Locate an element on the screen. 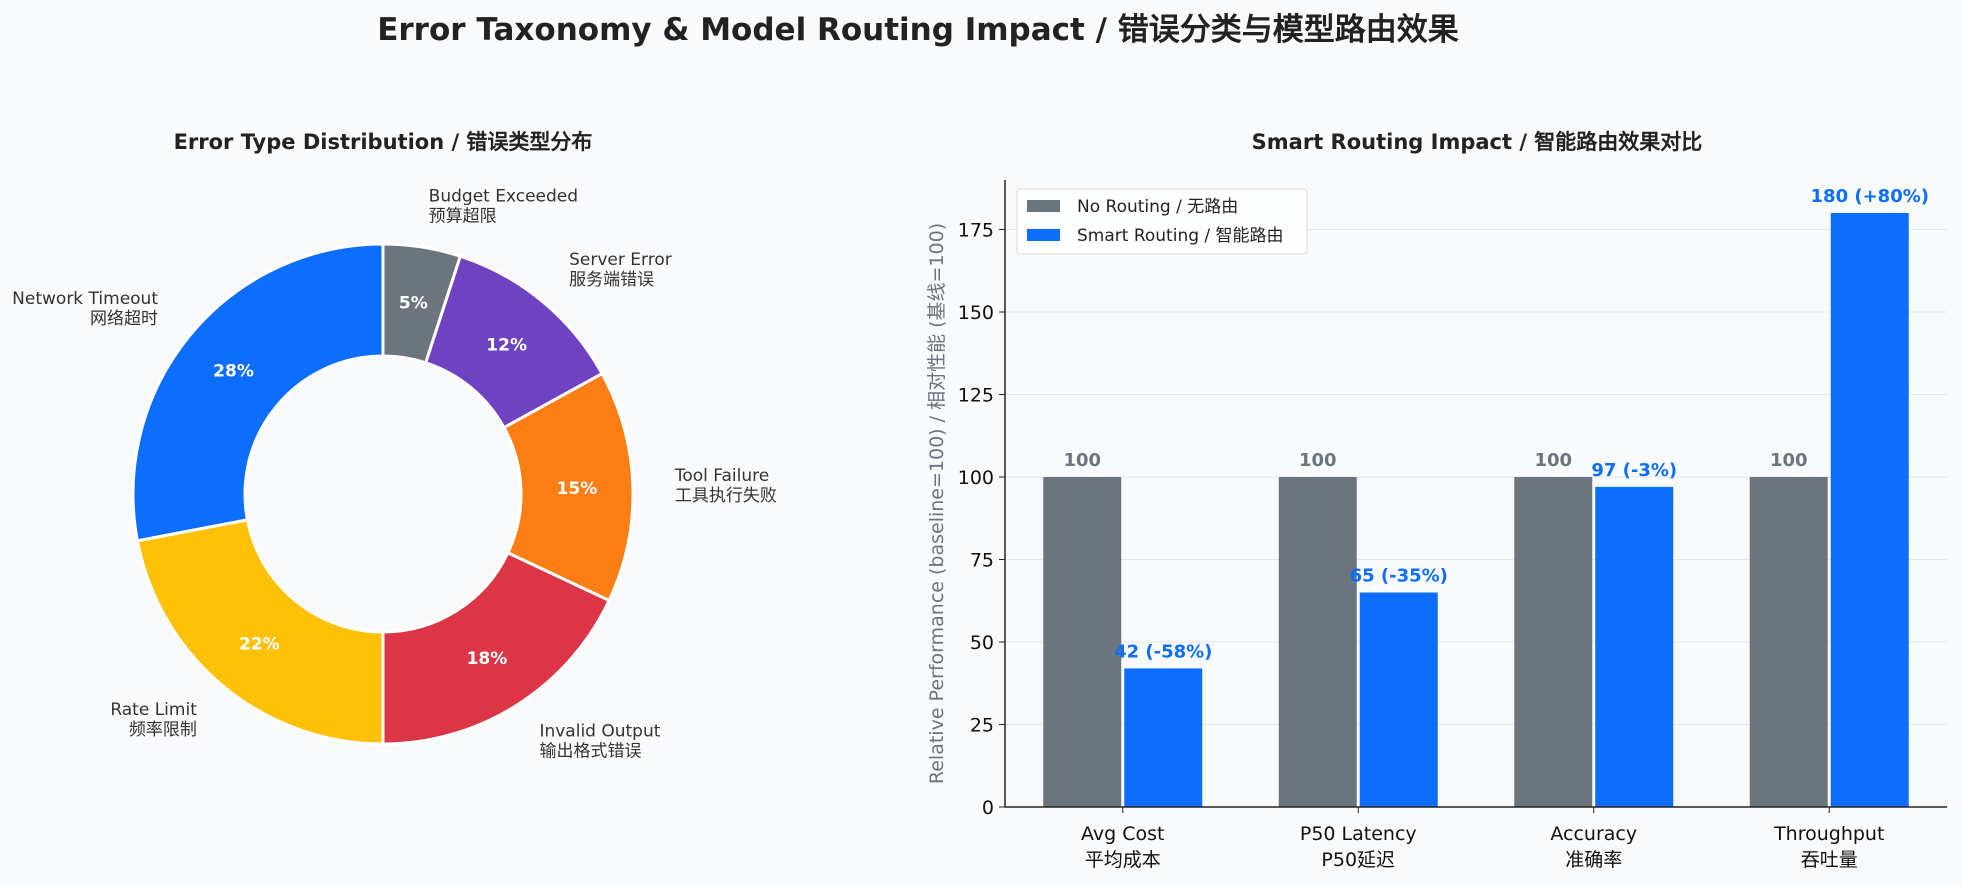  bar-value-label: 65 (-35%) is located at coordinates (1399, 576).